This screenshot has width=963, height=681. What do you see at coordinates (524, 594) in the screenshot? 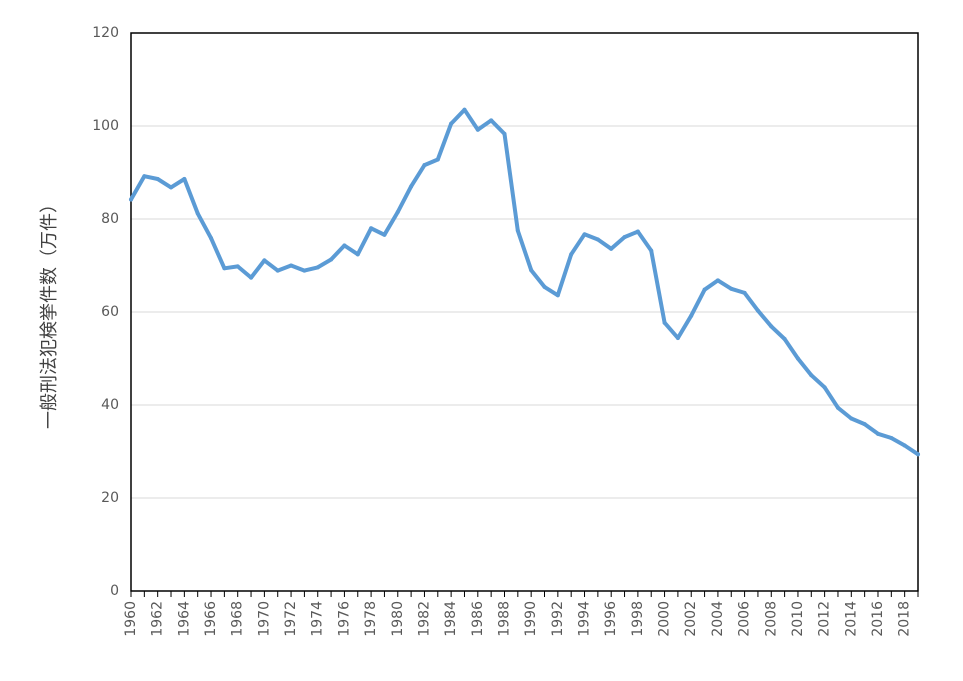
I see `axis-ticks` at bounding box center [524, 594].